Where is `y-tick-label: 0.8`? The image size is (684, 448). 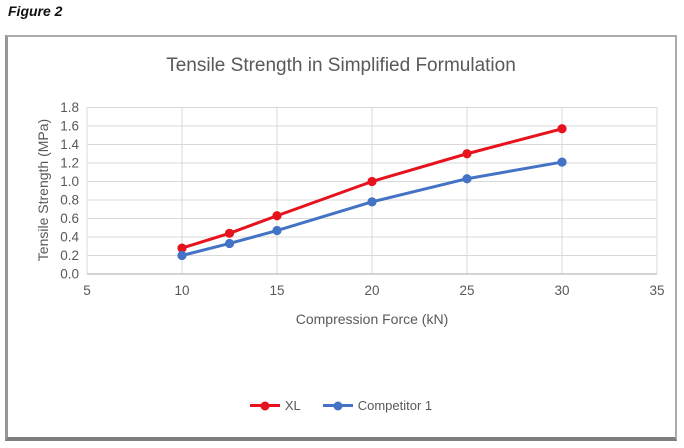
y-tick-label: 0.8 is located at coordinates (69, 200).